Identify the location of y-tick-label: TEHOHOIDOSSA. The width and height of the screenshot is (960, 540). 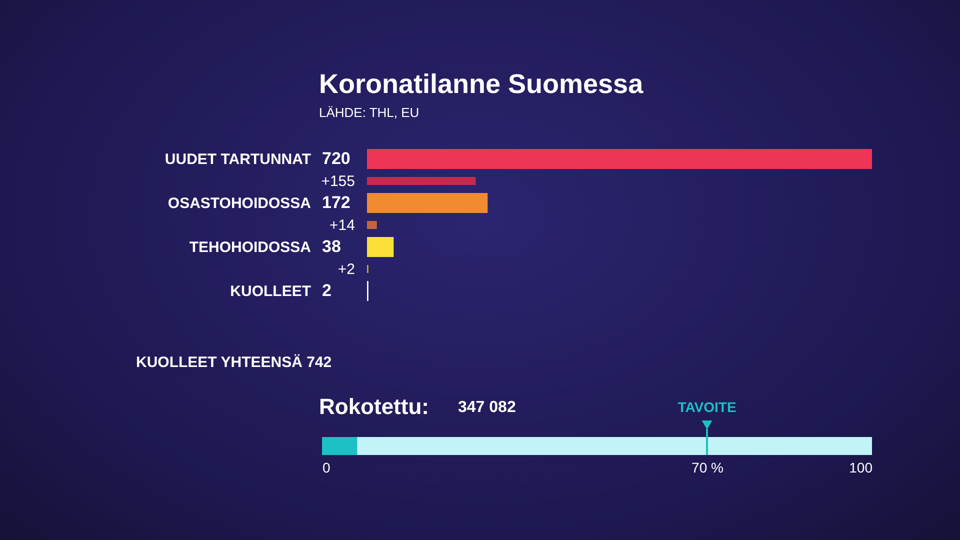
(250, 247).